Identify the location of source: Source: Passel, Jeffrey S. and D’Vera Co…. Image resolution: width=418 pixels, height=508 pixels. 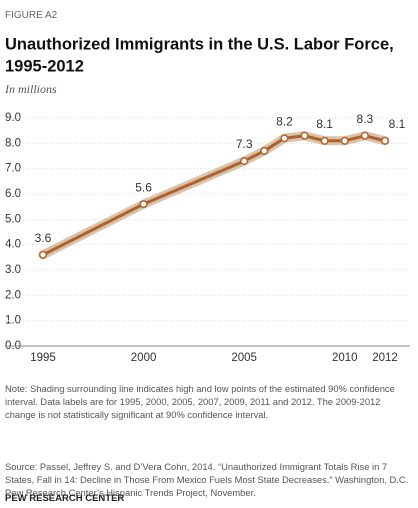
(207, 479).